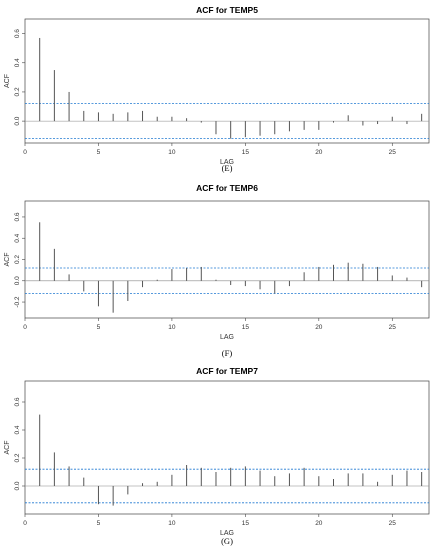  What do you see at coordinates (227, 188) in the screenshot?
I see `chart-title: ACF for TEMP6` at bounding box center [227, 188].